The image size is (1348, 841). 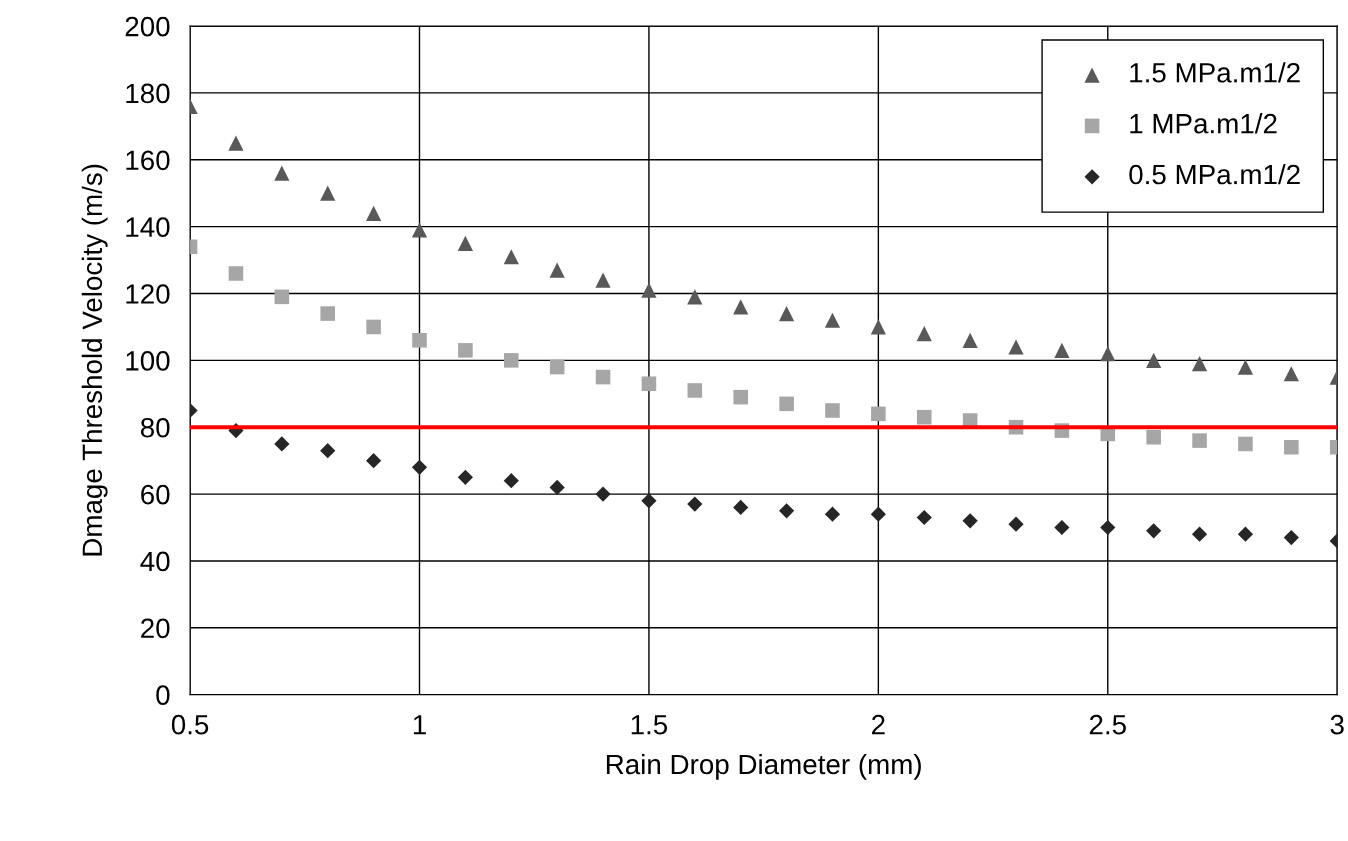 I want to click on y-tick-label: 80, so click(x=155, y=427).